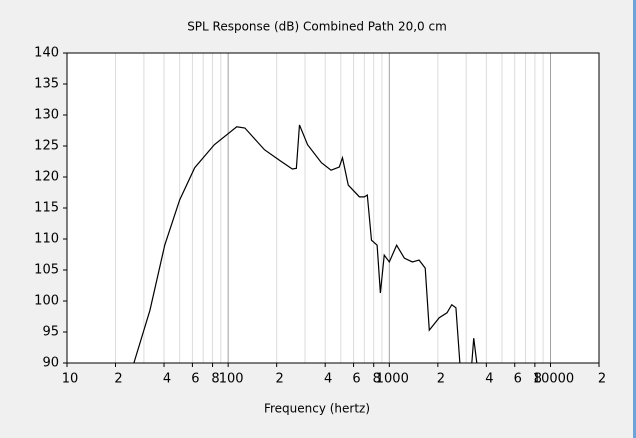  Describe the element at coordinates (46, 270) in the screenshot. I see `y-tick-label: 105` at that location.